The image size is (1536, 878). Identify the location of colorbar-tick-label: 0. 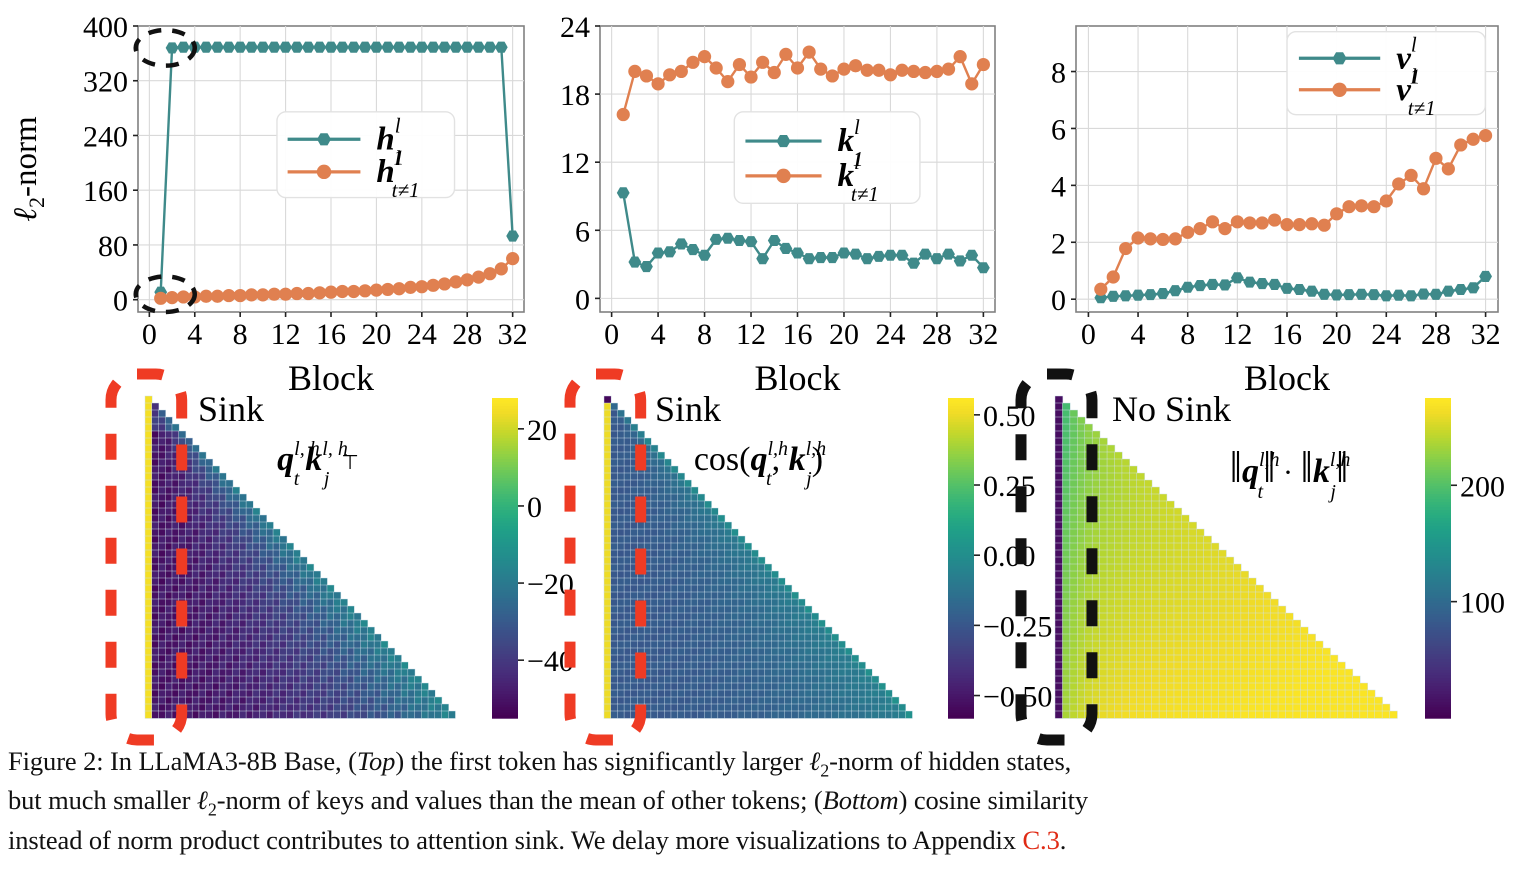
(534, 507).